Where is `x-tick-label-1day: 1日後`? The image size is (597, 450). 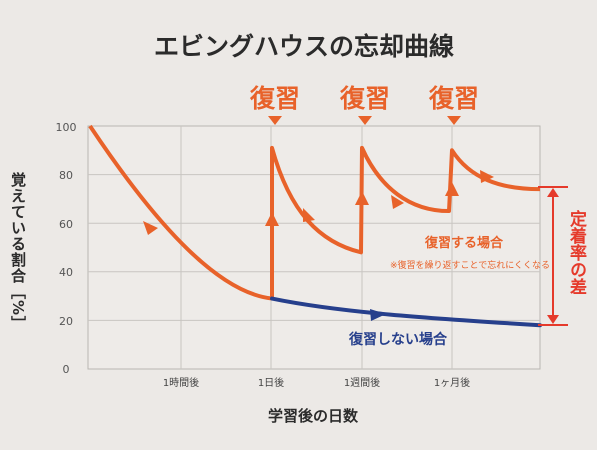
x-tick-label-1day: 1日後 is located at coordinates (271, 382).